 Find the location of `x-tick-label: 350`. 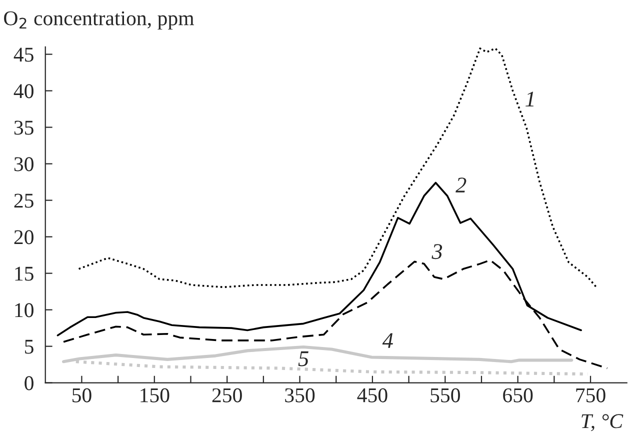

x-tick-label: 350 is located at coordinates (300, 395).